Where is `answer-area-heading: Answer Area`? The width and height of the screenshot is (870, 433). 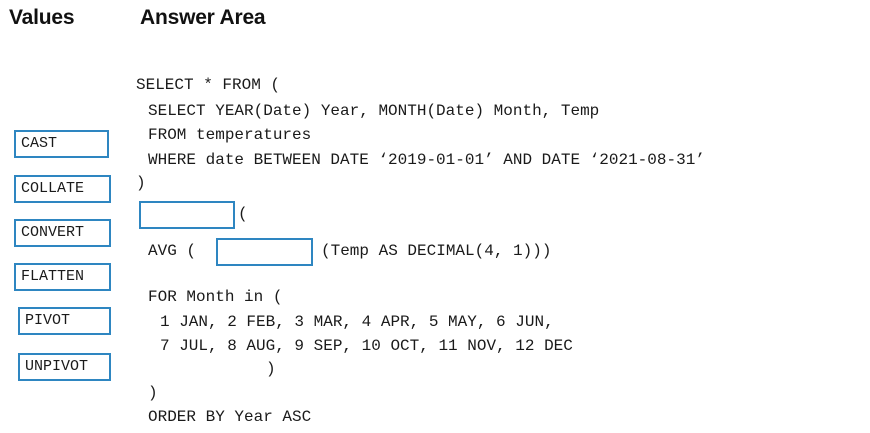
answer-area-heading: Answer Area is located at coordinates (203, 17).